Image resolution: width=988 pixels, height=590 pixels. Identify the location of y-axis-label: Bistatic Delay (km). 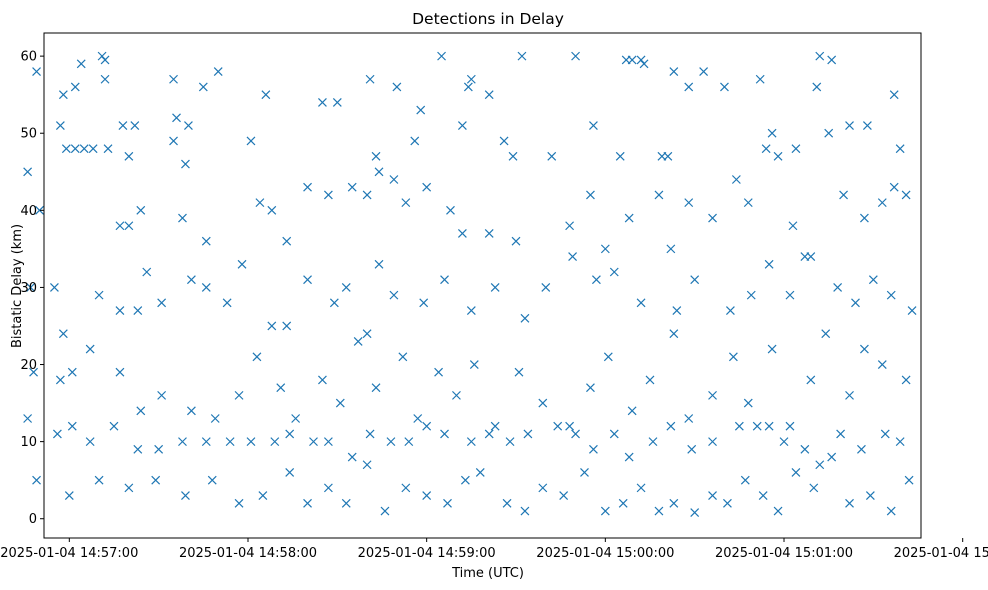
(17, 286).